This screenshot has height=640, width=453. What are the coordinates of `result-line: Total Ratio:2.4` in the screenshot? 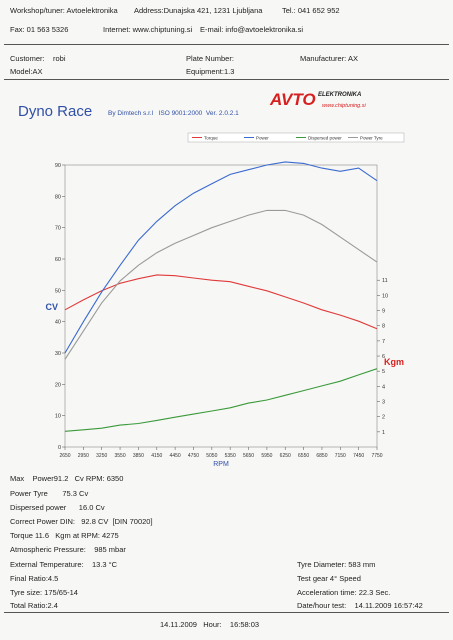 It's located at (34, 605).